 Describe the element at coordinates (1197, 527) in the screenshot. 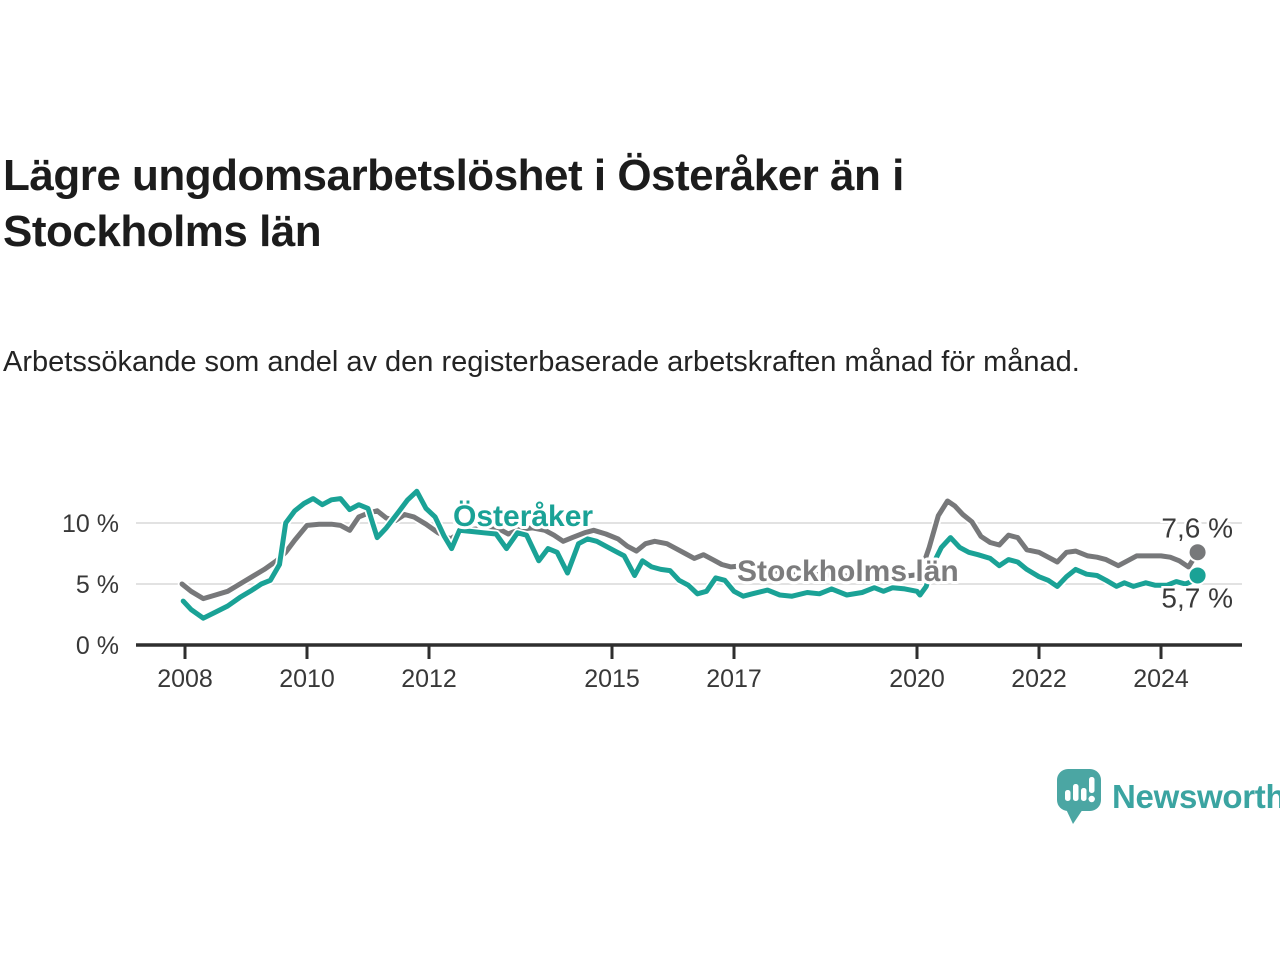

I see `end-value-label-Stockholms län: 7,6 %` at that location.